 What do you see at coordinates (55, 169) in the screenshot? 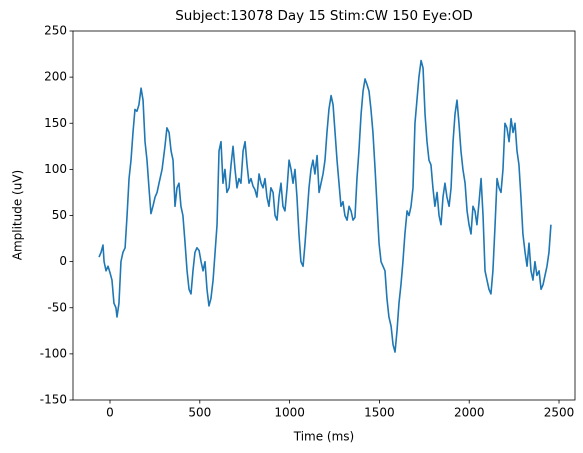
I see `y-tick-label: 100` at bounding box center [55, 169].